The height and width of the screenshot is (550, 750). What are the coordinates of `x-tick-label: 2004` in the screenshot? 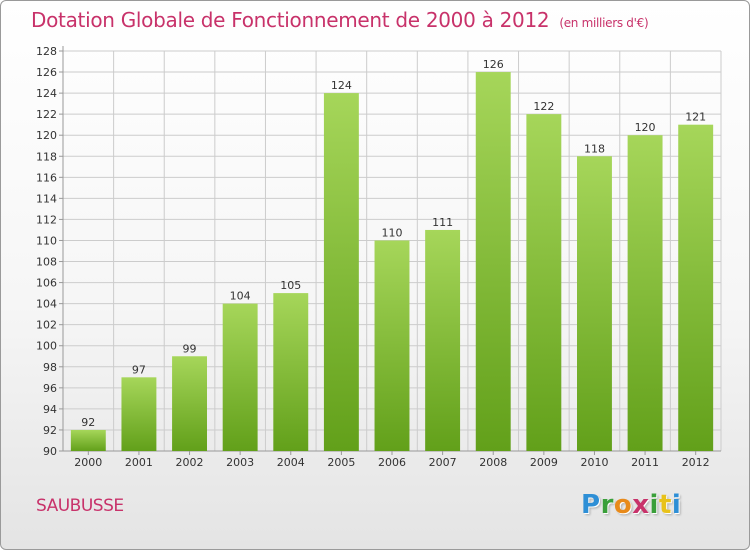 It's located at (291, 462).